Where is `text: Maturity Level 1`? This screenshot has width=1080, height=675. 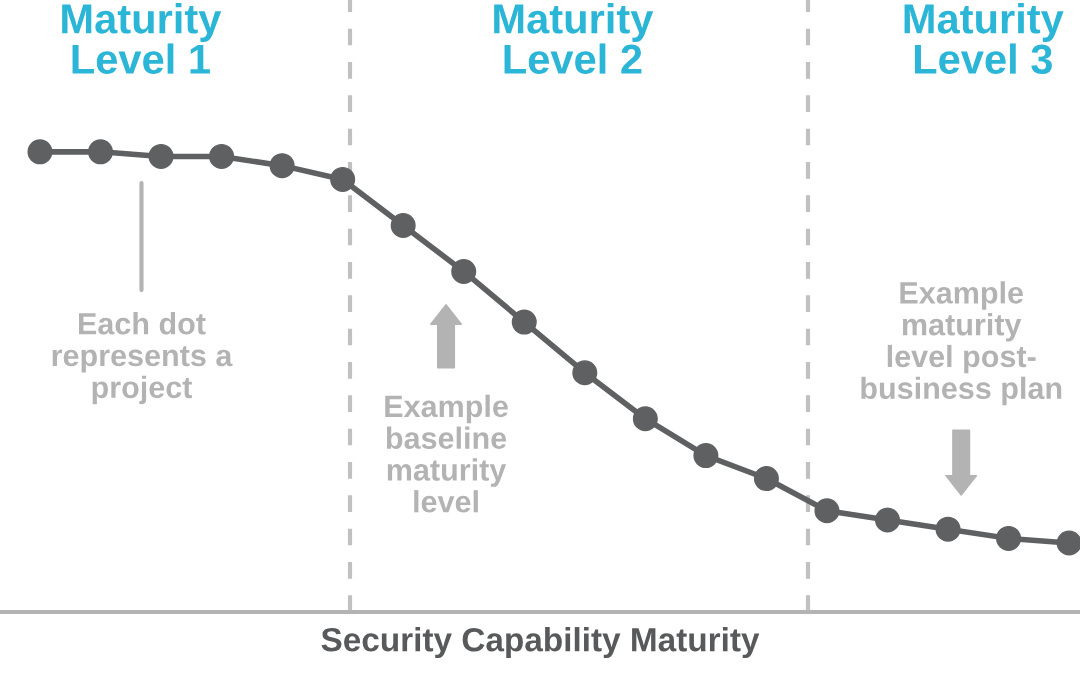
text: Maturity Level 1 is located at coordinates (142, 39).